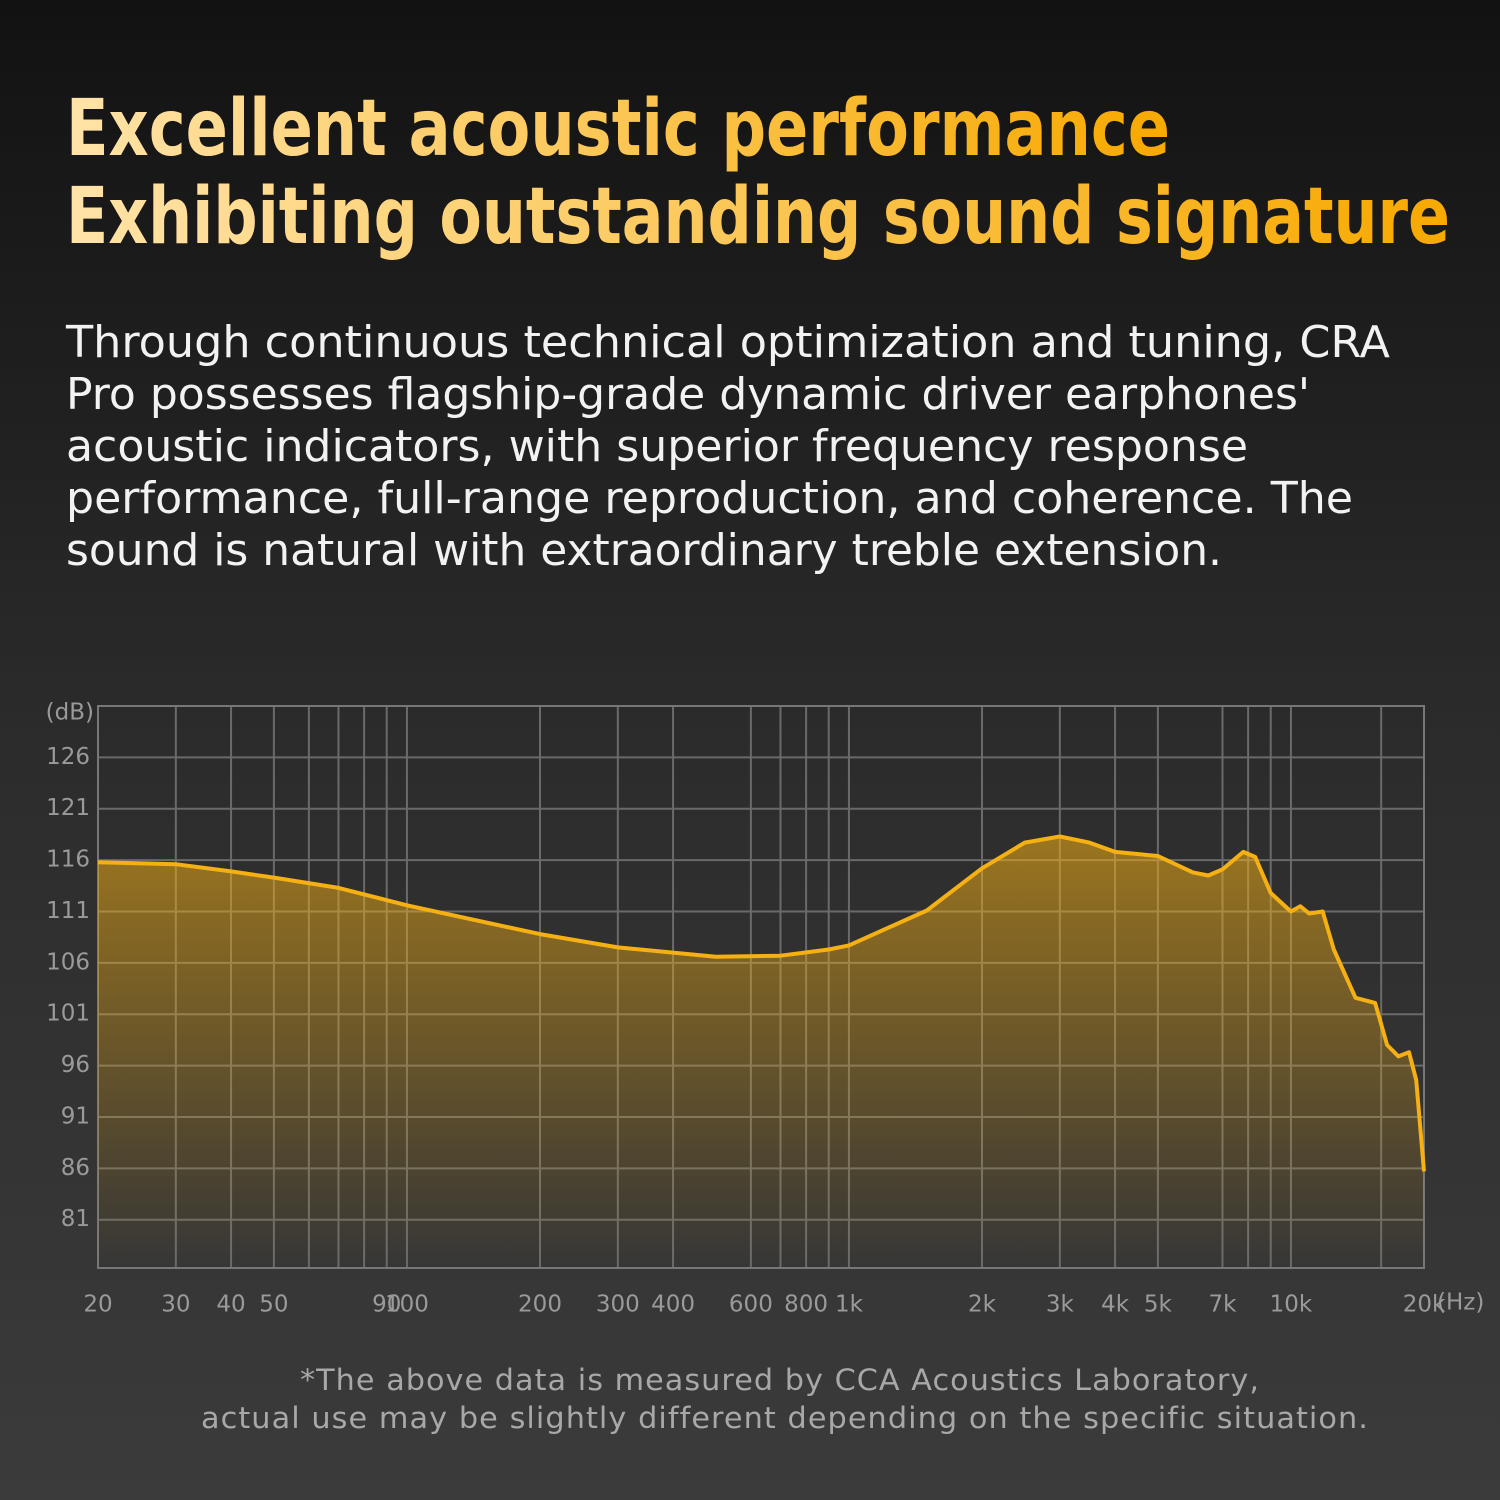 The image size is (1500, 1500). Describe the element at coordinates (68, 808) in the screenshot. I see `y-tick-label: 121` at that location.